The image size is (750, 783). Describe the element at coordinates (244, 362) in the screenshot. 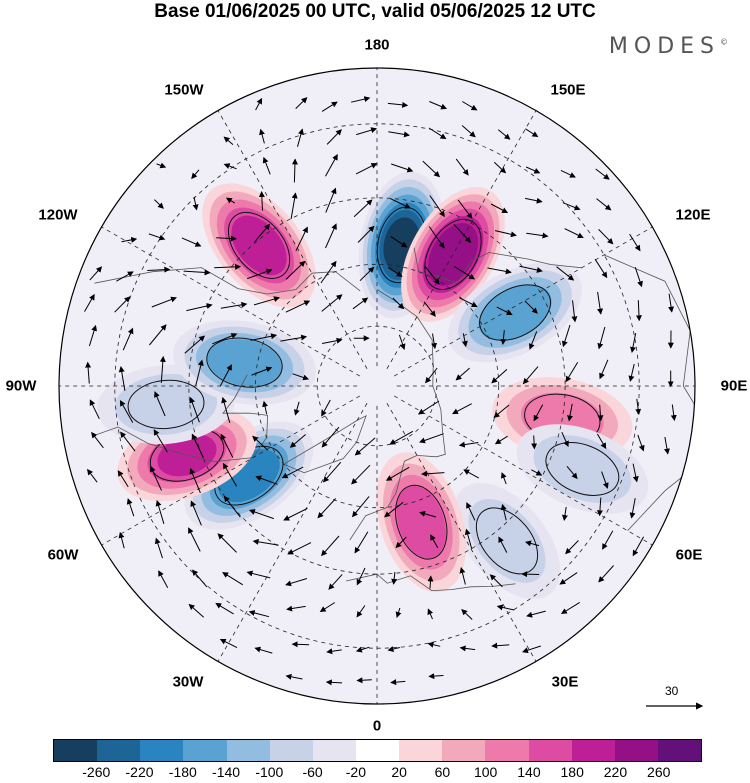

I see `height-contour` at that location.